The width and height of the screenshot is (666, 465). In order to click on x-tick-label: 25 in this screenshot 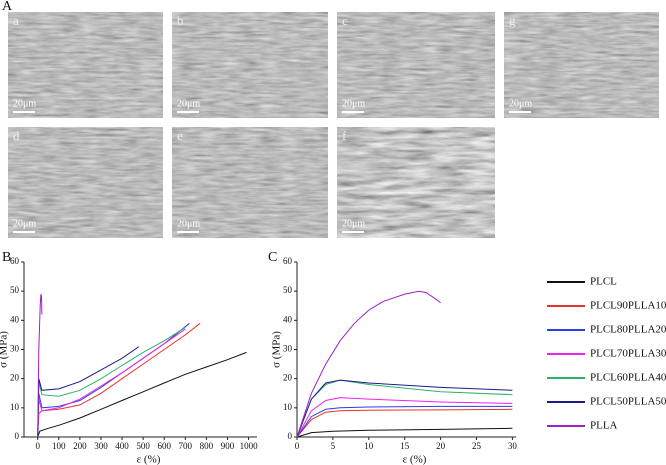, I will do `click(477, 446)`.